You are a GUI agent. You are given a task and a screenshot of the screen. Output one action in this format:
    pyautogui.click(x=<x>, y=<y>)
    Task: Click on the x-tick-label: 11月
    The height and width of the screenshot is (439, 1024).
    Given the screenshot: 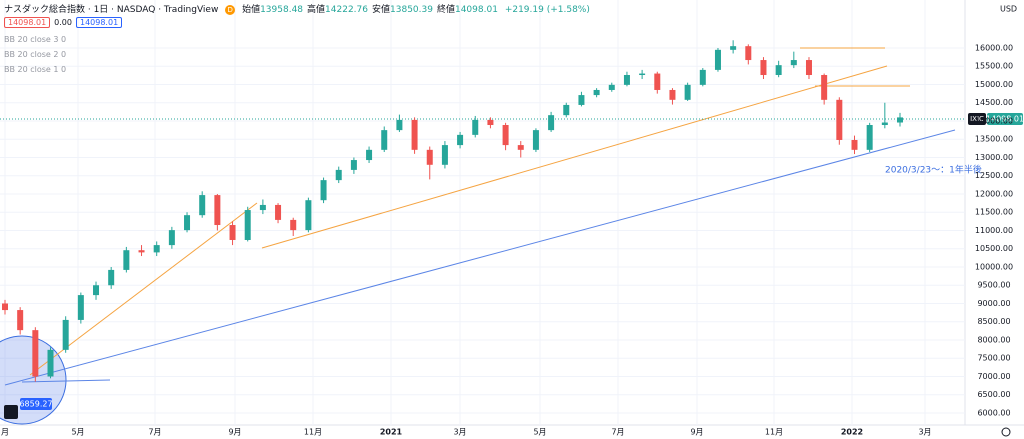 What is the action you would take?
    pyautogui.click(x=774, y=432)
    